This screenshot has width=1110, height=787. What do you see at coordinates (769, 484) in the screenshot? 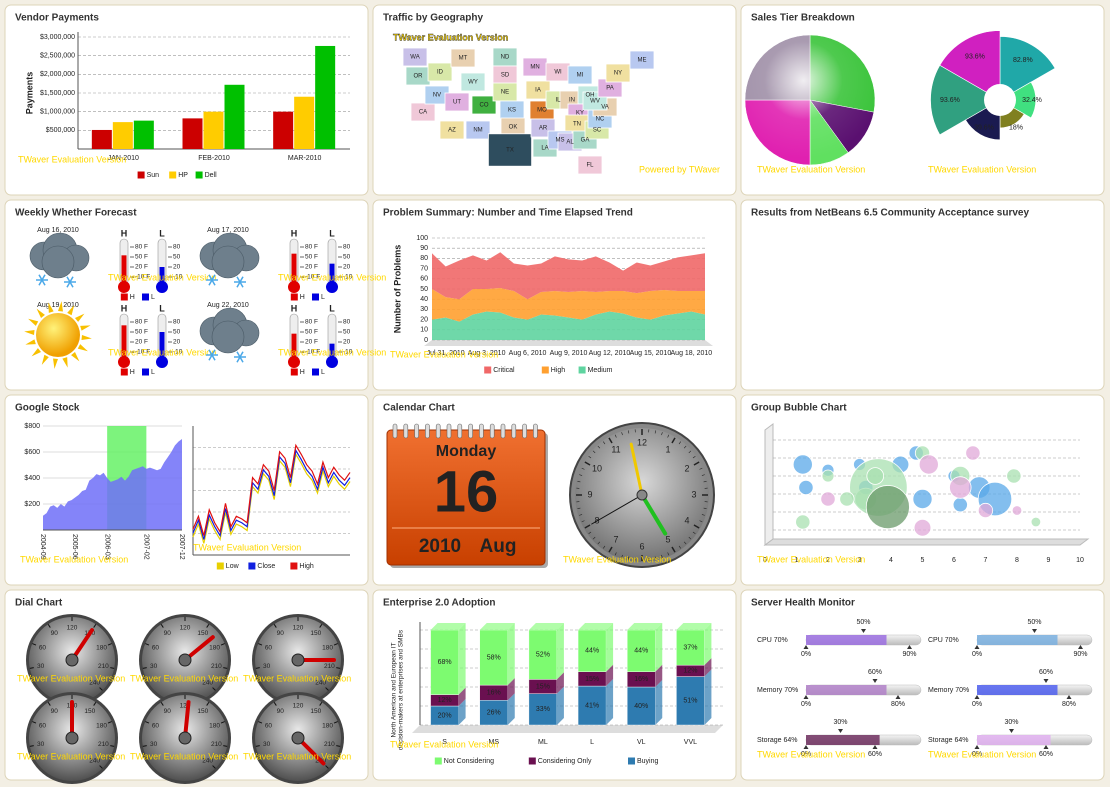
I see `wall` at bounding box center [769, 484].